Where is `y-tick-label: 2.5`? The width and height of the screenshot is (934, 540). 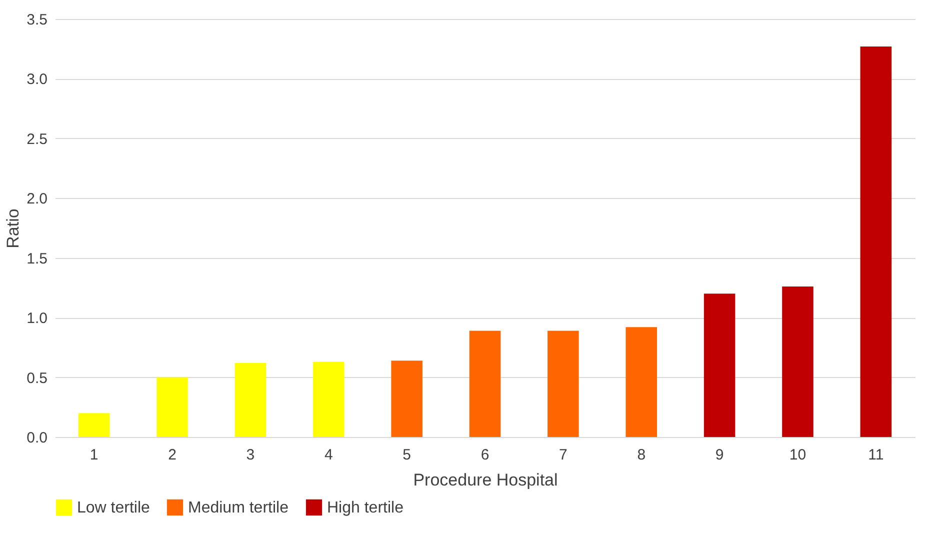 y-tick-label: 2.5 is located at coordinates (37, 139).